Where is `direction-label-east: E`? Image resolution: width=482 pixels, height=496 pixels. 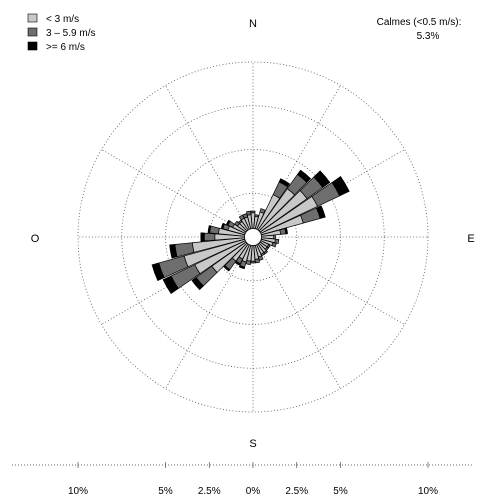 direction-label-east: E is located at coordinates (470, 239).